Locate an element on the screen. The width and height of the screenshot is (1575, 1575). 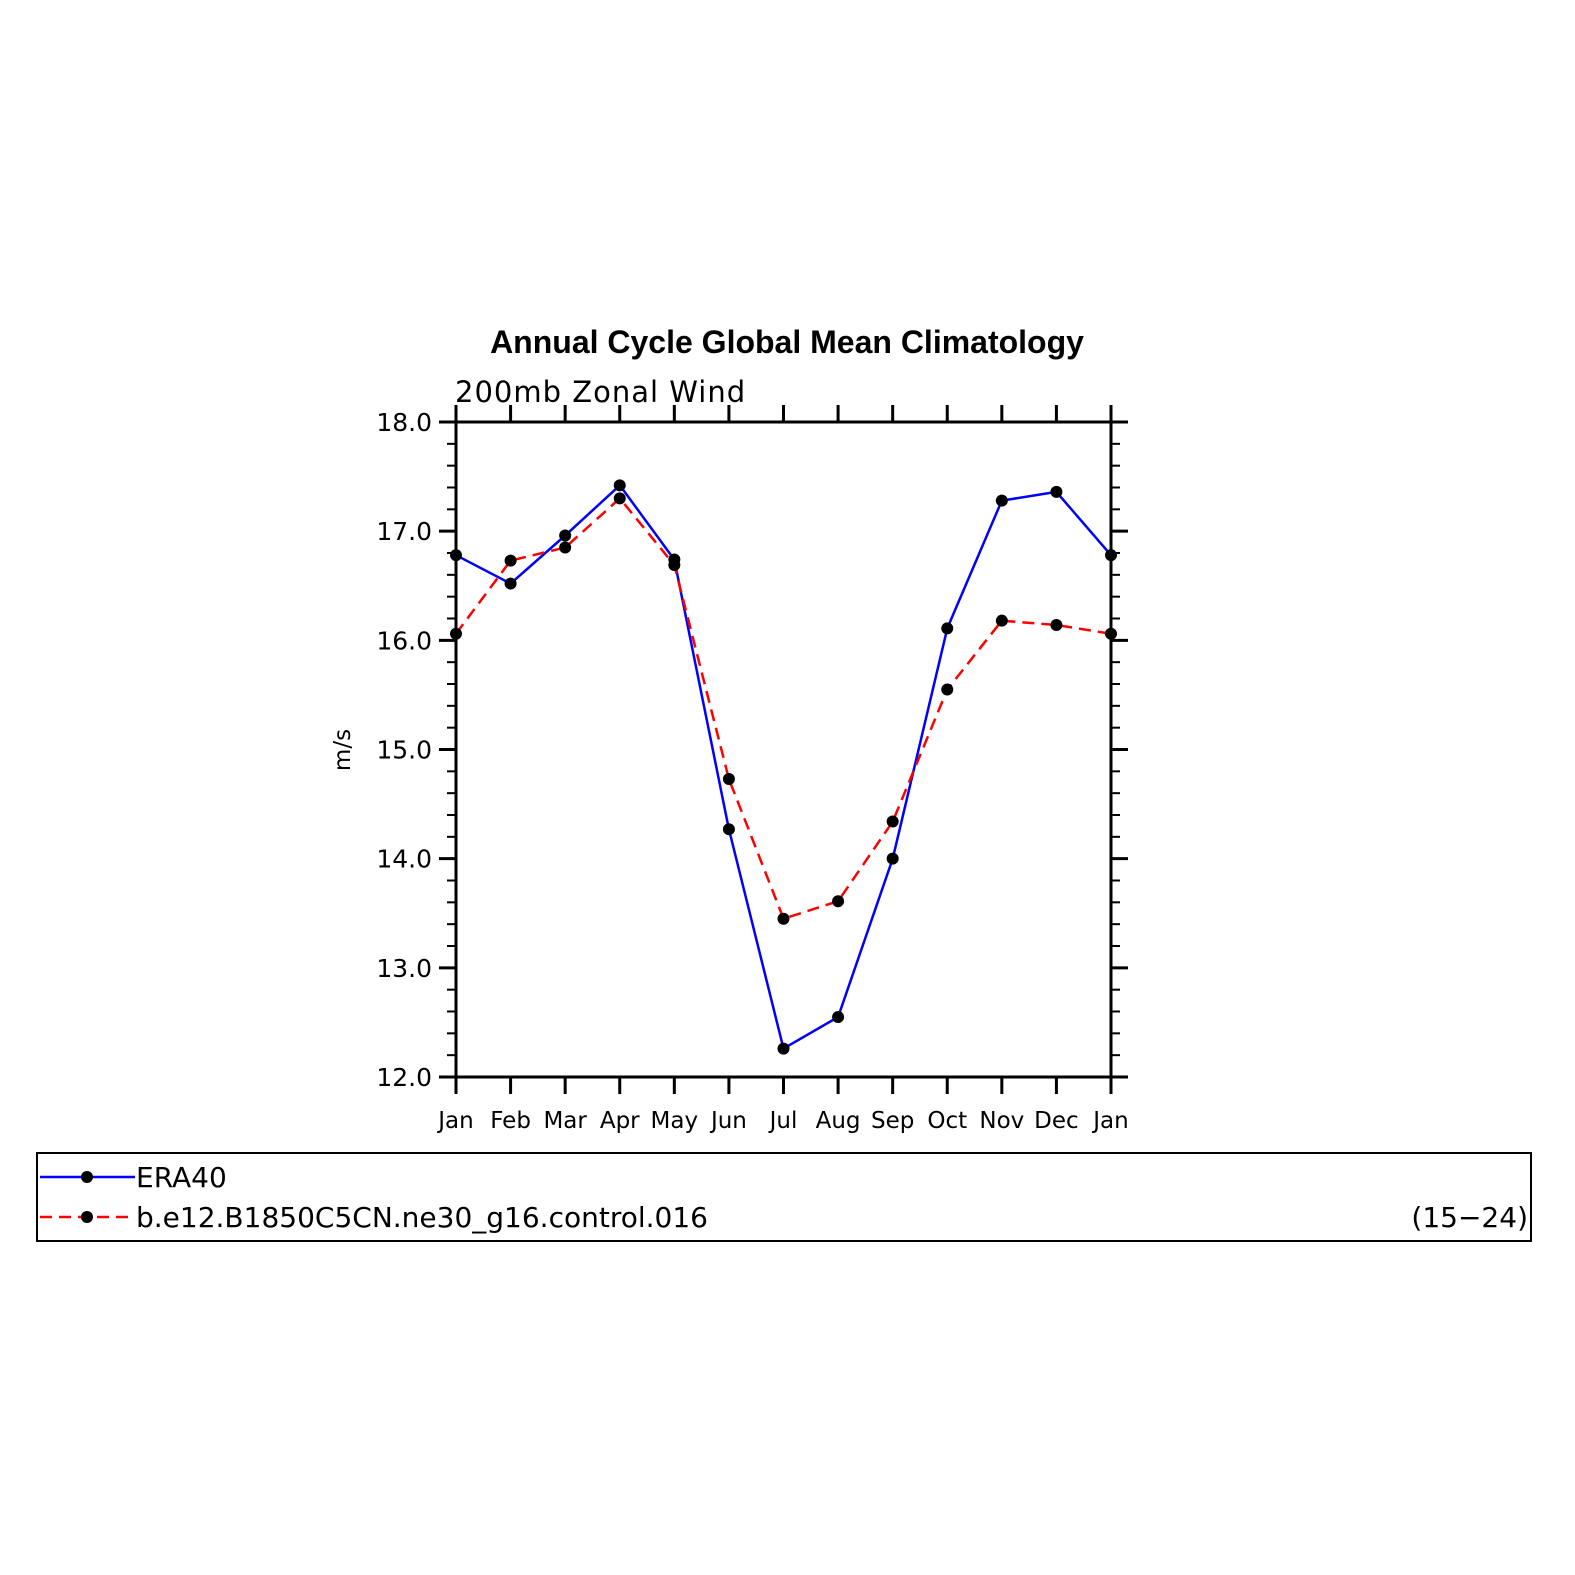
x-tick-label: Feb is located at coordinates (510, 1121).